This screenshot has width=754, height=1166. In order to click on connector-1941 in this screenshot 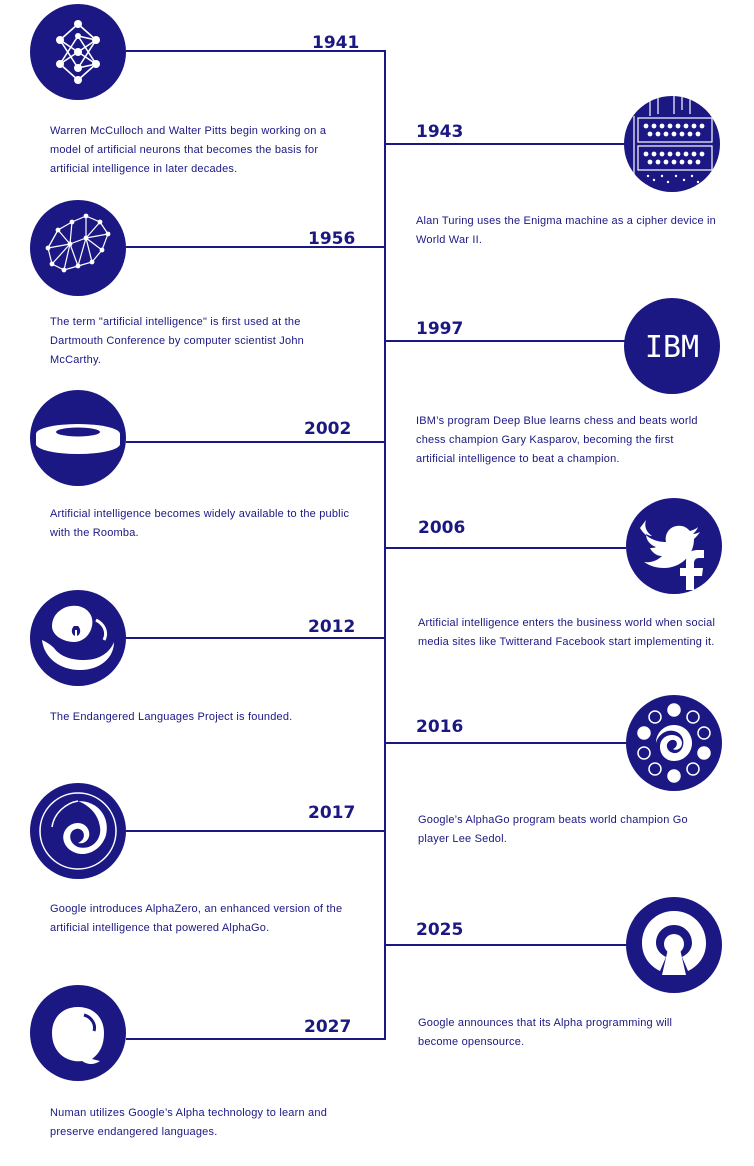, I will do `click(256, 51)`.